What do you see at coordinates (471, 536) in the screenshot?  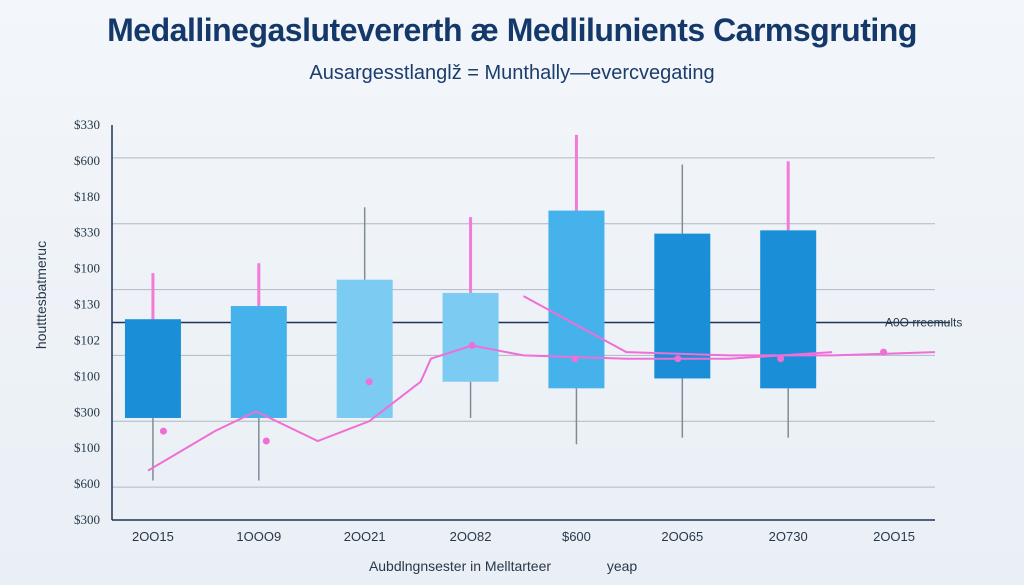 I see `x-tick-label: 2OO82` at bounding box center [471, 536].